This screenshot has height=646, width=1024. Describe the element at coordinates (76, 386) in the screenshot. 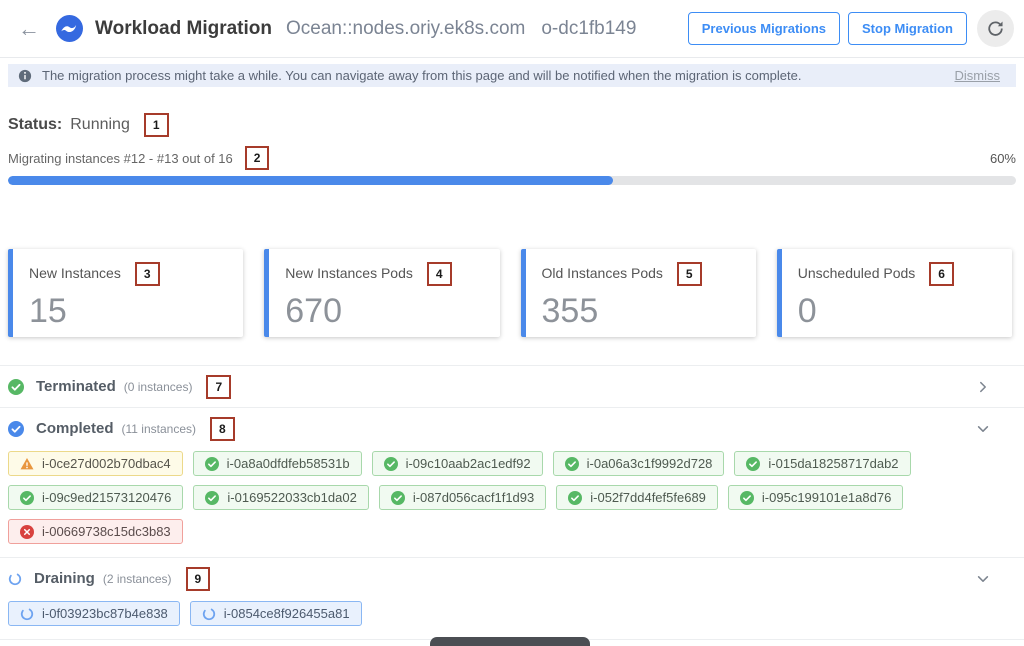

I see `section-title: Terminated` at that location.